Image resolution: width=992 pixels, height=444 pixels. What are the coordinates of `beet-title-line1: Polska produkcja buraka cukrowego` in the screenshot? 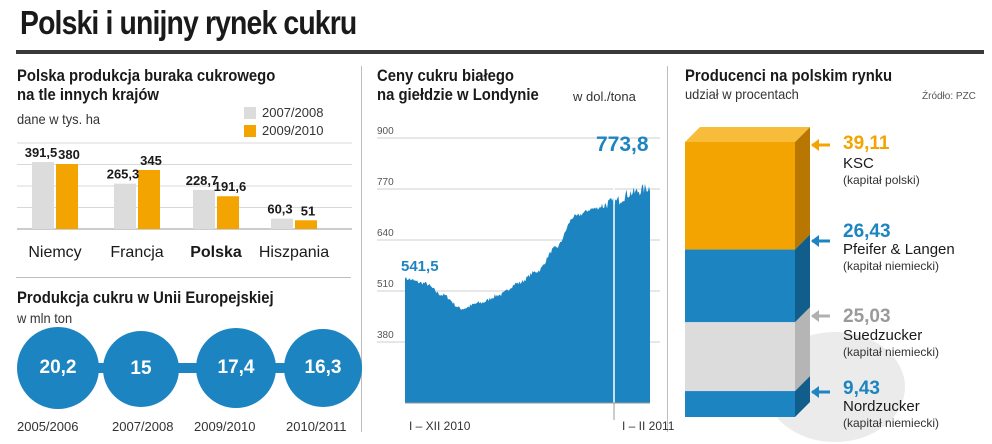 It's located at (146, 76).